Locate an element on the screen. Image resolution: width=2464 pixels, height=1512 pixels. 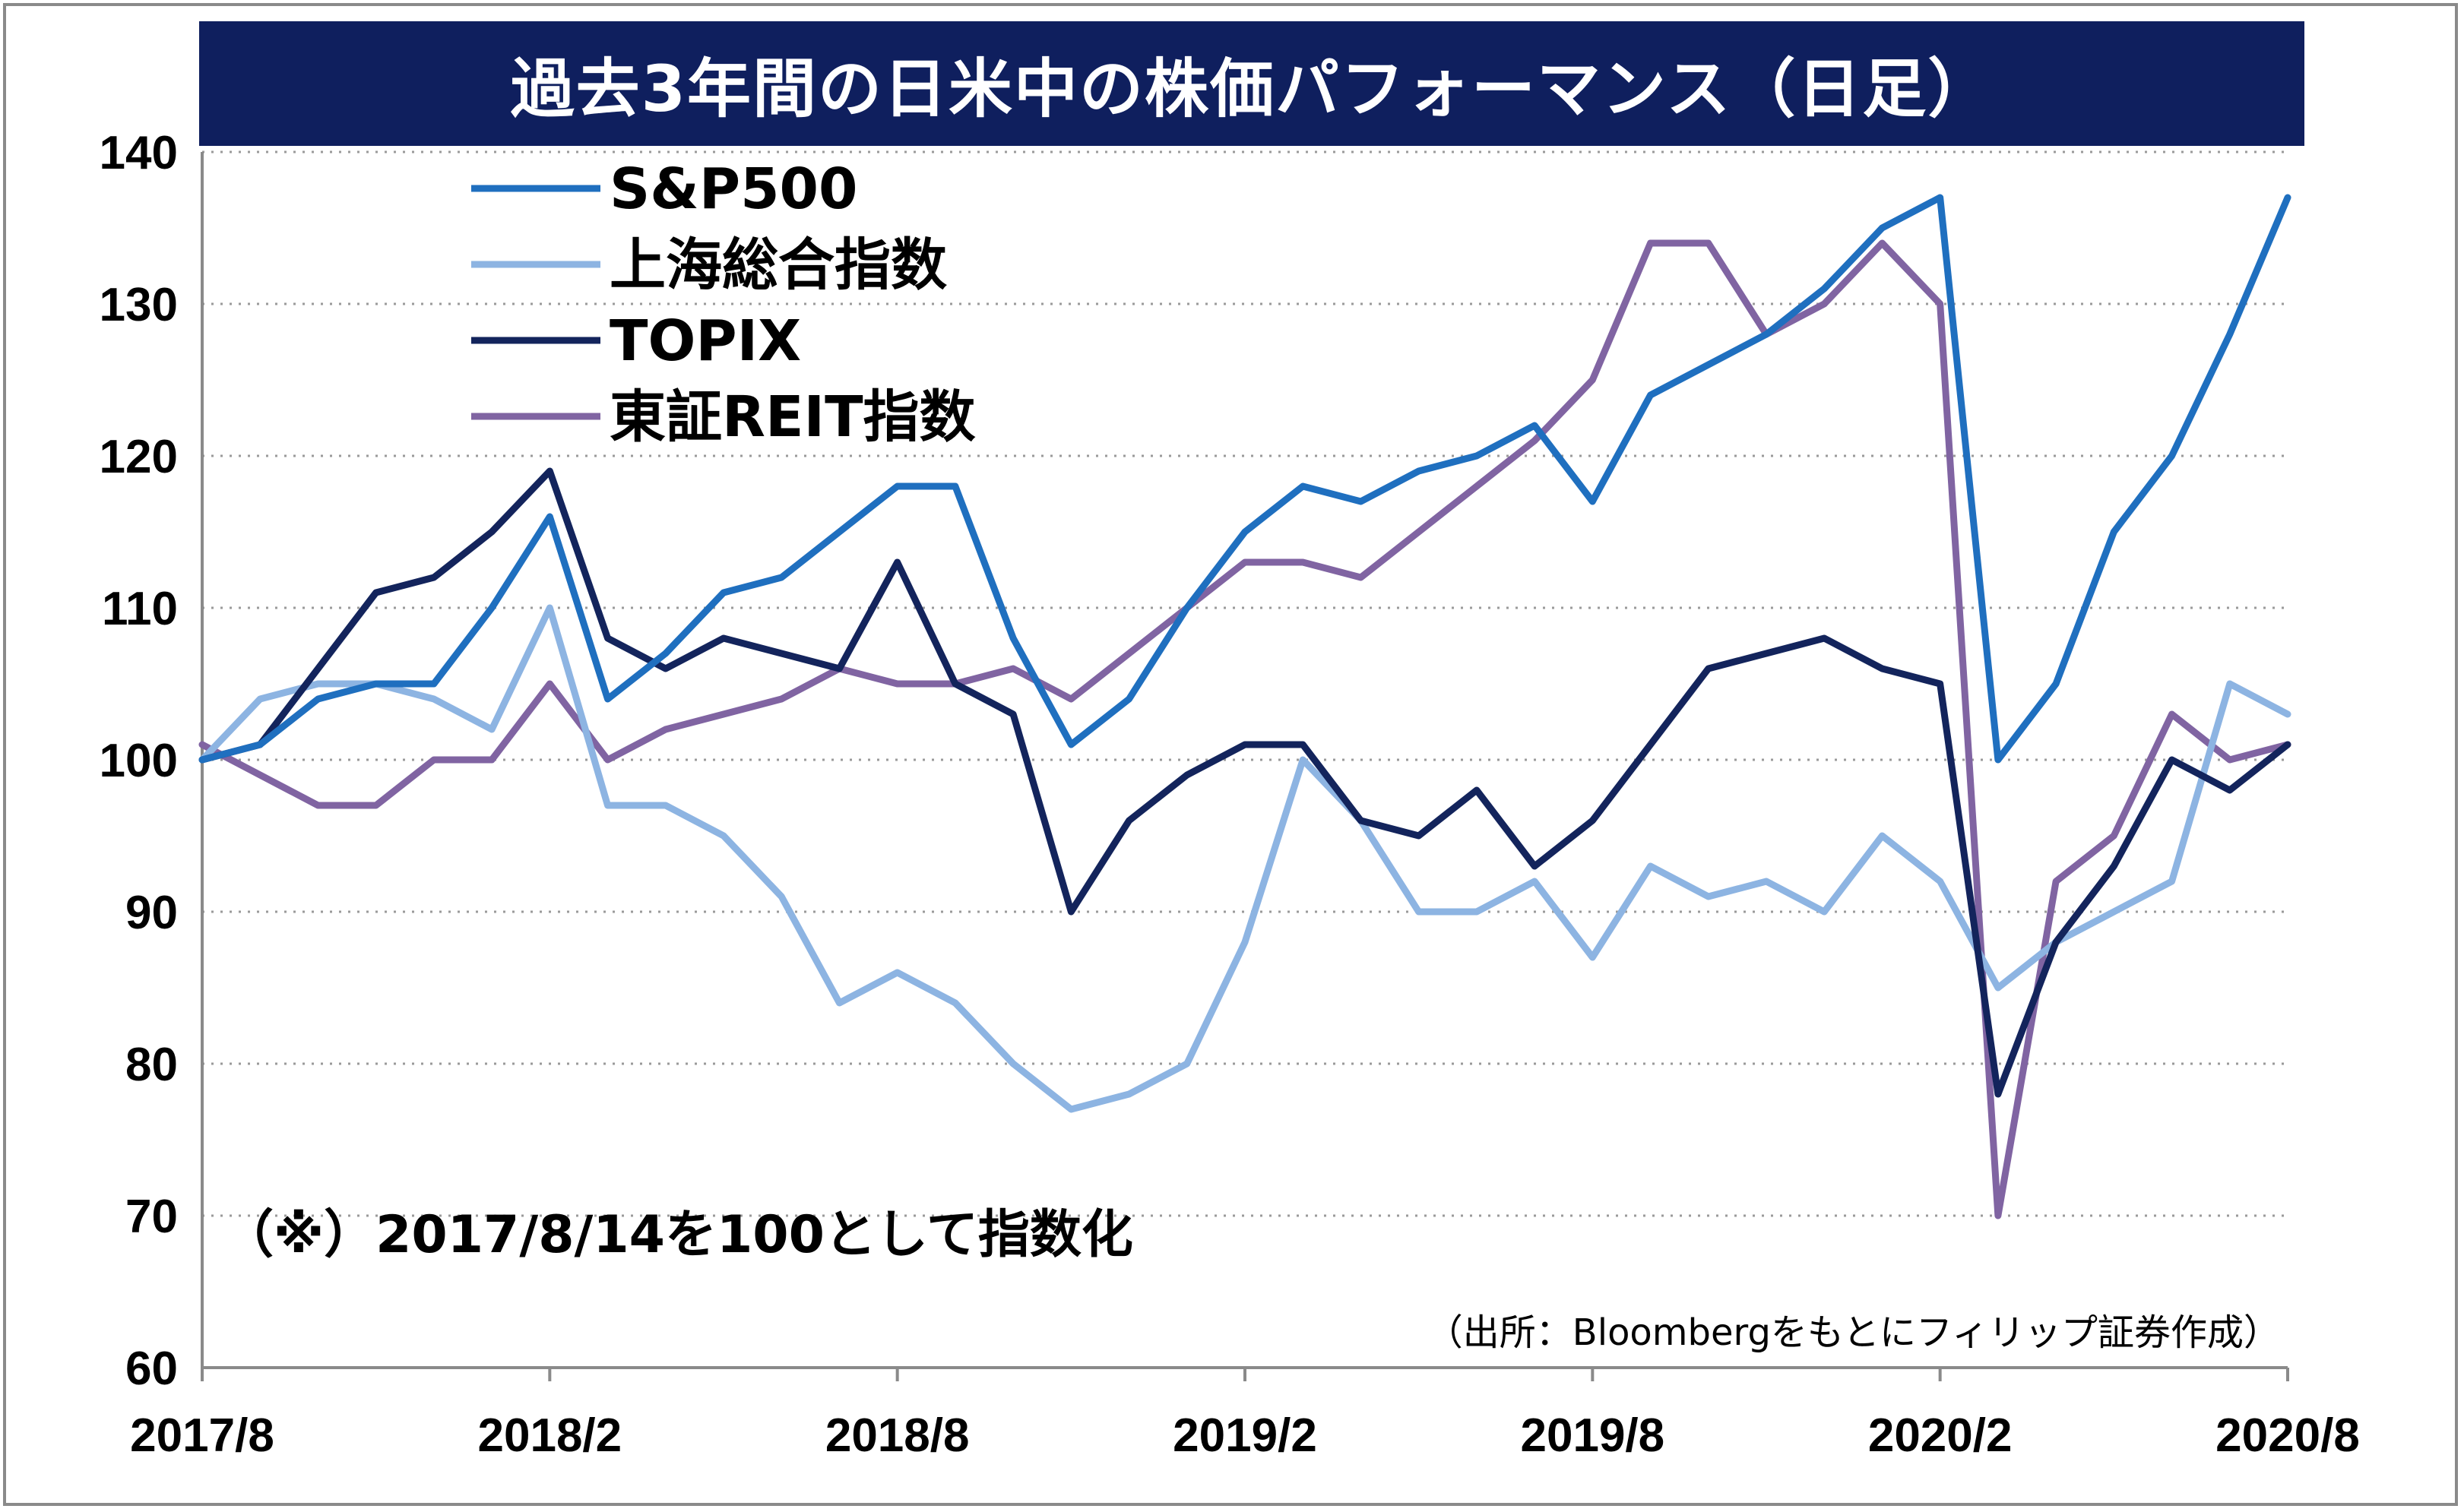
legend-label: TOPIX is located at coordinates (705, 341).